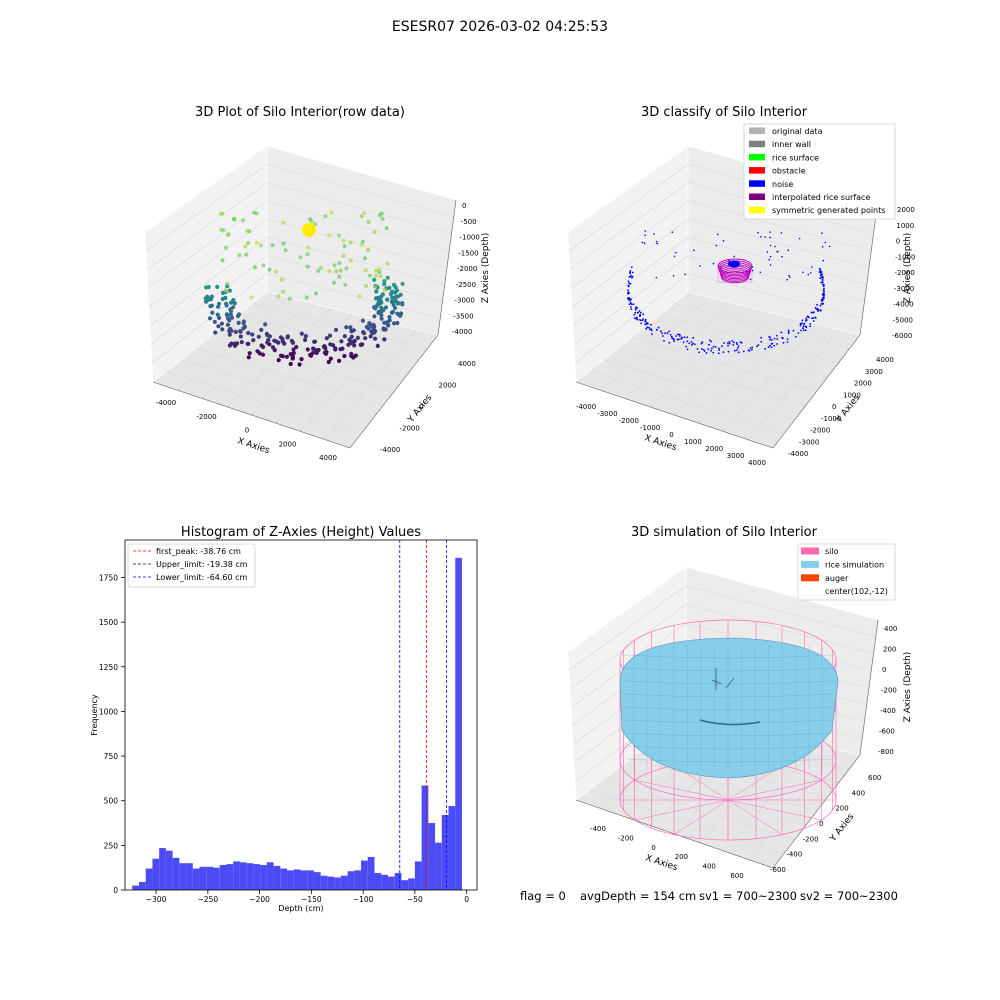  I want to click on panel-classify-axis-x, so click(674, 415).